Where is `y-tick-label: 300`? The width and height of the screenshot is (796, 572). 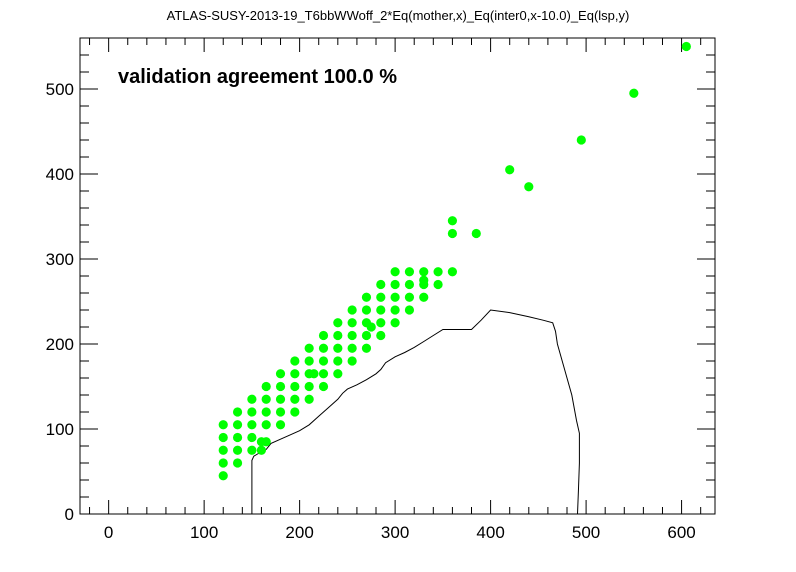 y-tick-label: 300 is located at coordinates (60, 259).